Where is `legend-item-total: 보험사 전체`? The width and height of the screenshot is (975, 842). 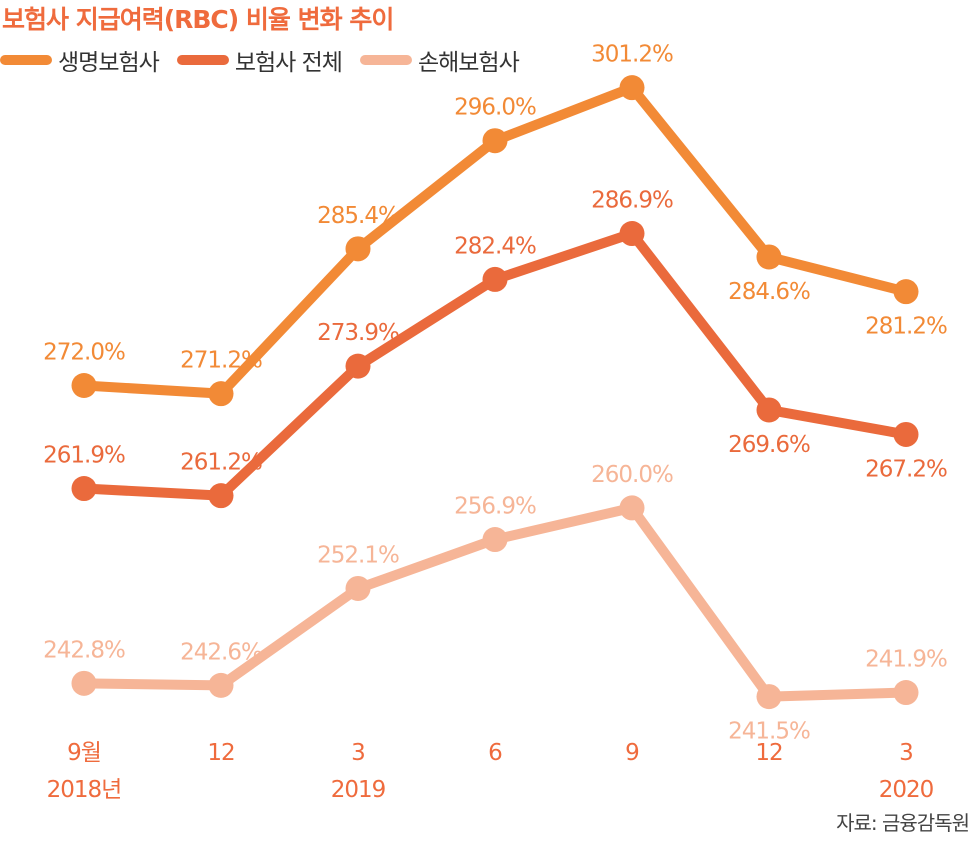
legend-item-total: 보험사 전체 is located at coordinates (259, 60).